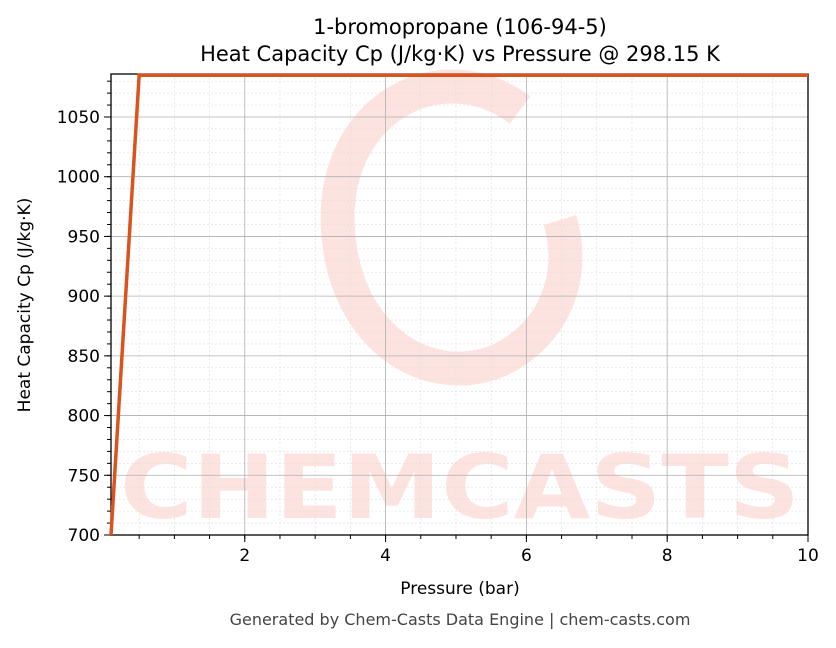  Describe the element at coordinates (25, 305) in the screenshot. I see `y-axis-label: Heat Capacity Cp (J/kg·K)` at that location.